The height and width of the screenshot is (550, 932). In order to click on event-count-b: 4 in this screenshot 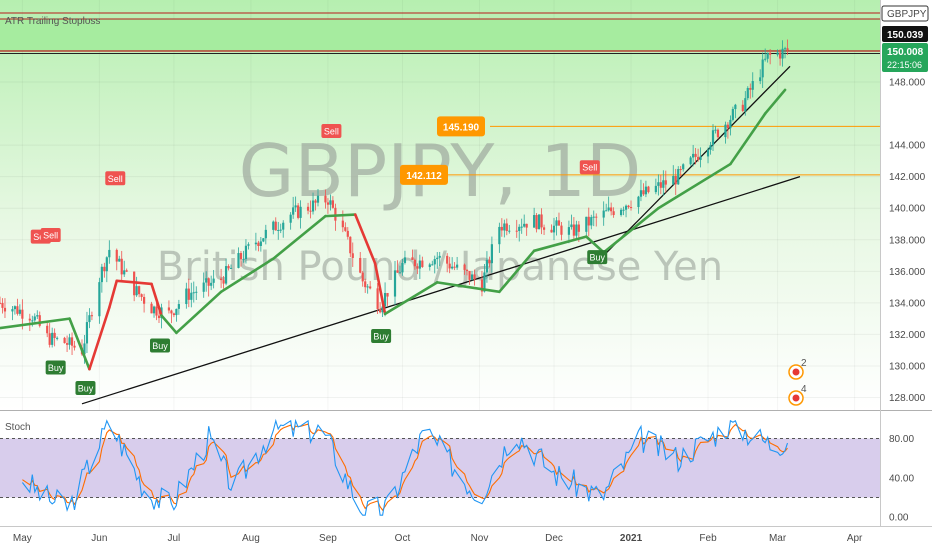, I will do `click(804, 389)`.